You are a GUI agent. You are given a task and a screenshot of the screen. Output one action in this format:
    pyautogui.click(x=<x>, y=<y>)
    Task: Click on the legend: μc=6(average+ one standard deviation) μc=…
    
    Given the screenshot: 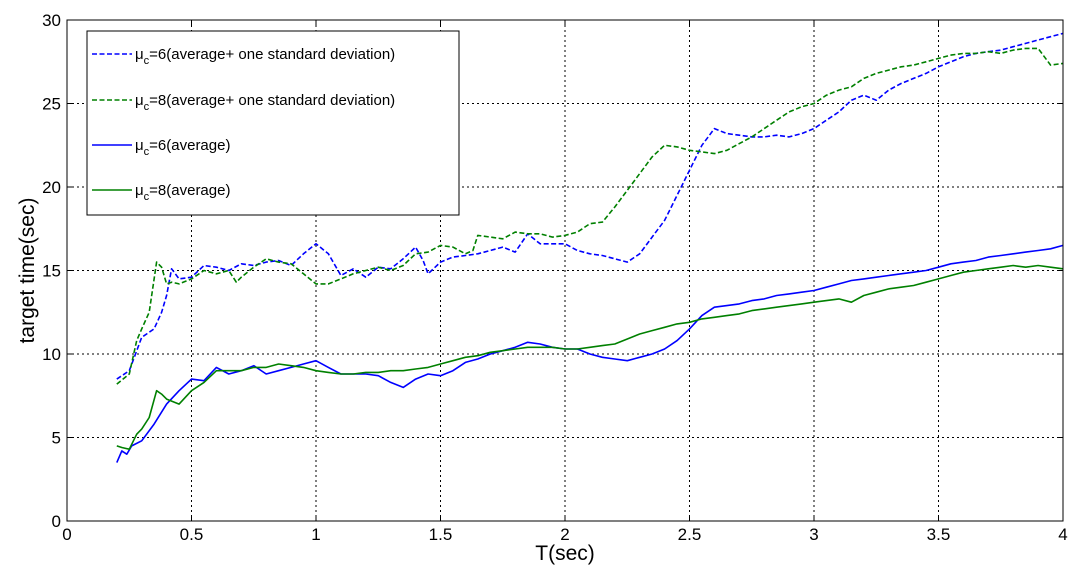 What is the action you would take?
    pyautogui.click(x=273, y=123)
    